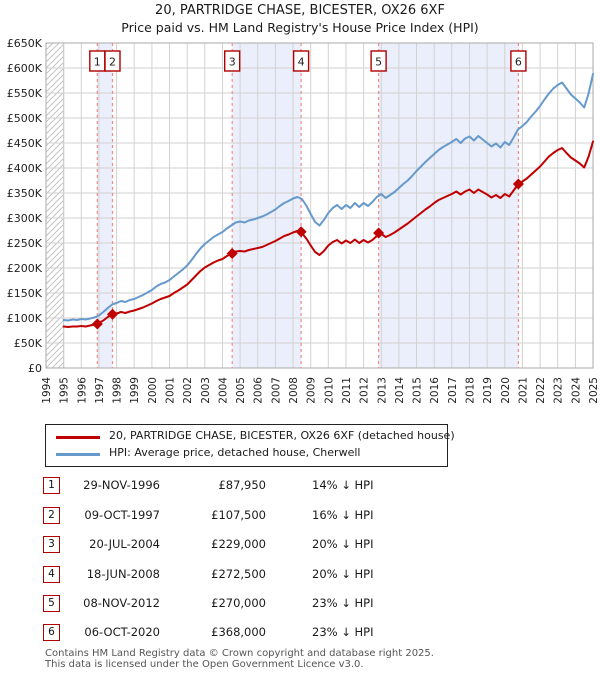 The height and width of the screenshot is (680, 600). Describe the element at coordinates (121, 603) in the screenshot. I see `sale-date: 08-NOV-2012` at that location.